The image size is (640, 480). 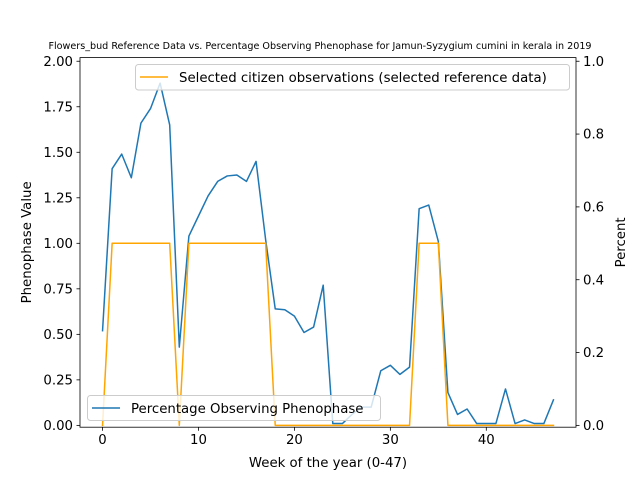 I want to click on right-axis-legend-frame, so click(x=352, y=77).